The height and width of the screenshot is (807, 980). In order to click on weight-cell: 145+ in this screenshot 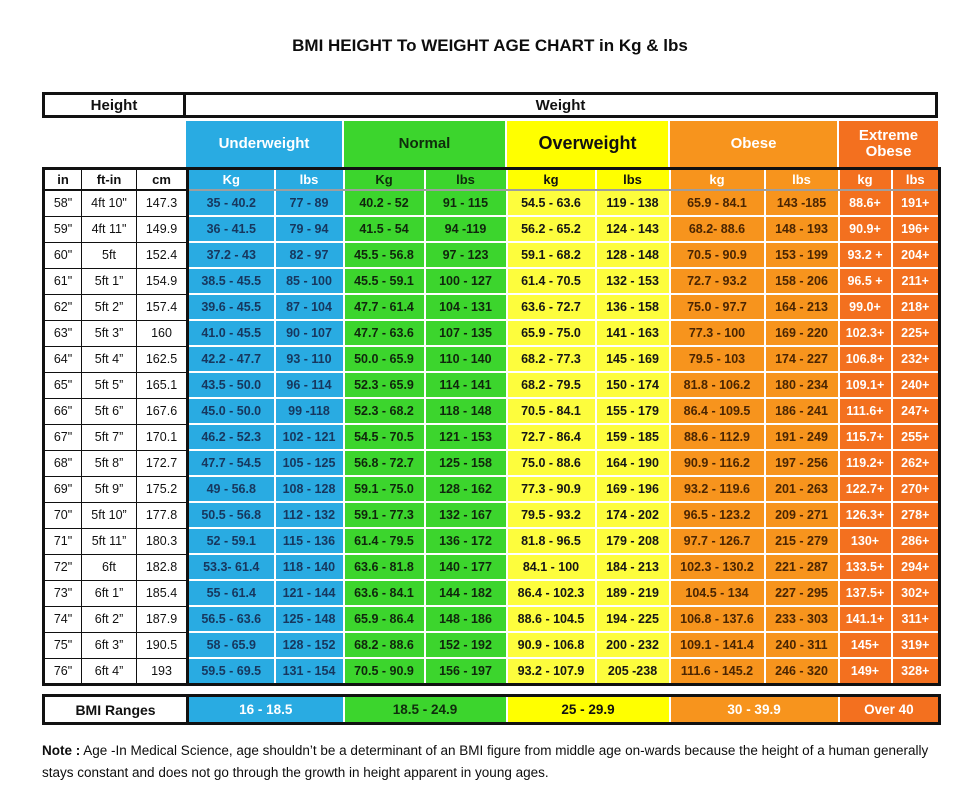, I will do `click(865, 645)`.